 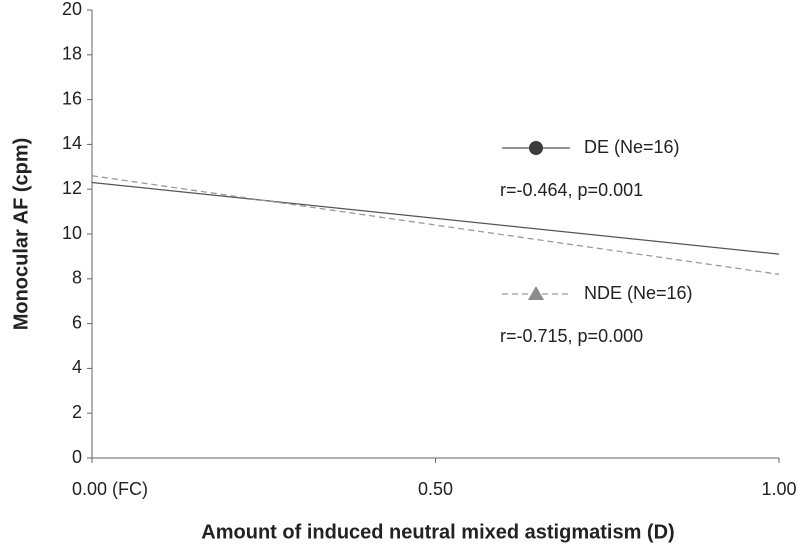 What do you see at coordinates (77, 412) in the screenshot?
I see `y-tick-label: 2` at bounding box center [77, 412].